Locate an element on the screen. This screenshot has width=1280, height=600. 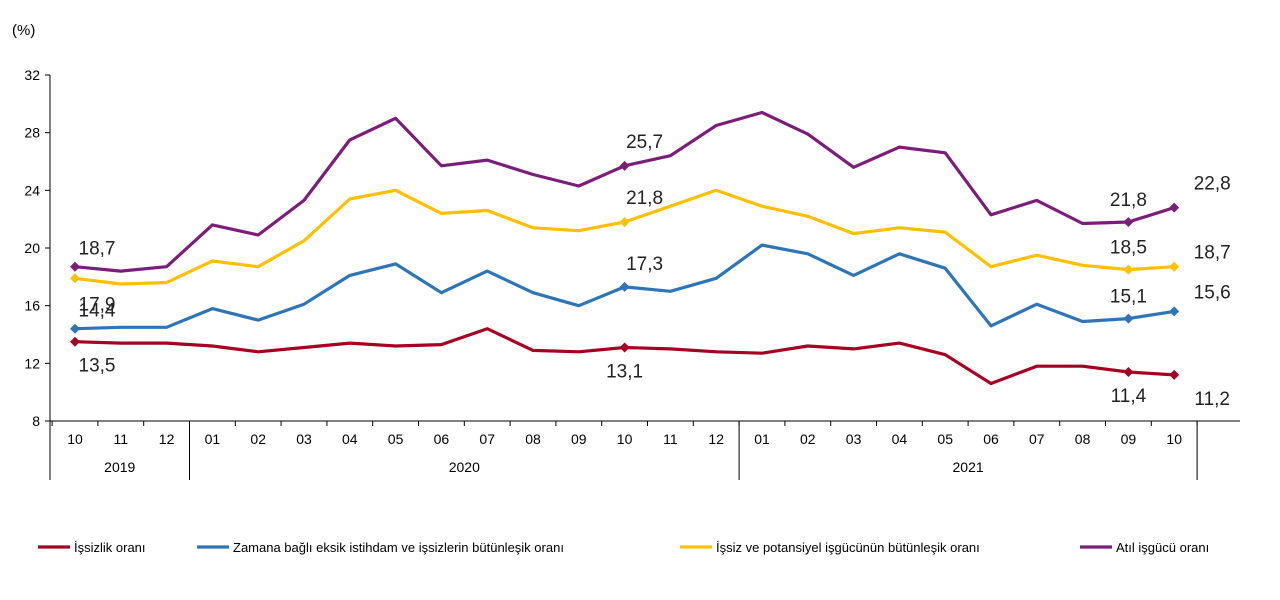
y-tick-label: 12 is located at coordinates (32, 363).